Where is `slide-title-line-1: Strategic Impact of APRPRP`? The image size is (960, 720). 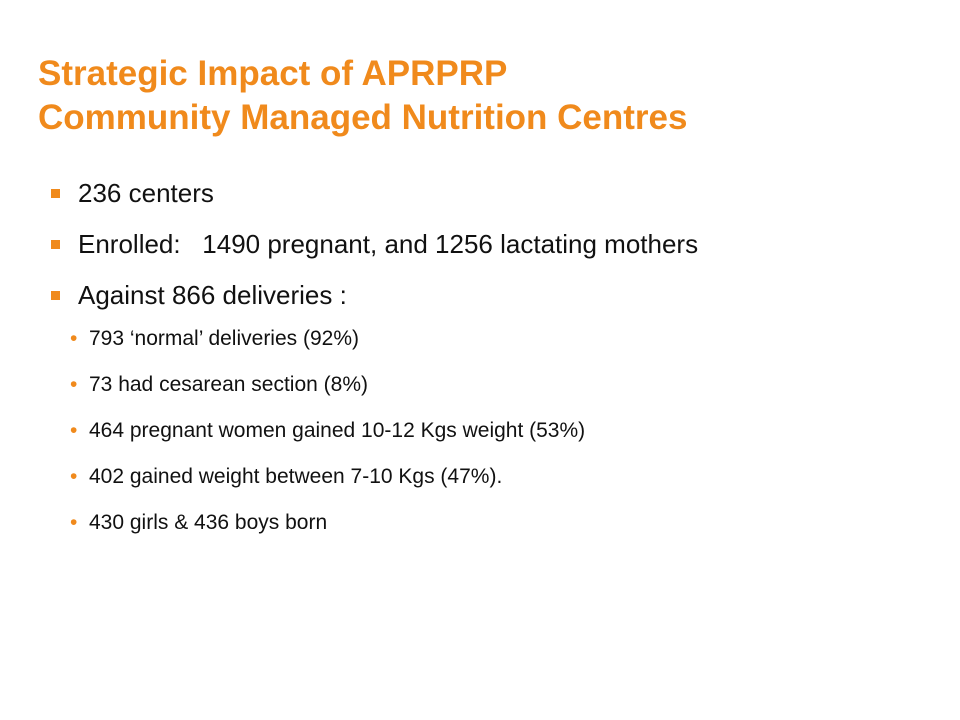 slide-title-line-1: Strategic Impact of APRPRP is located at coordinates (273, 73).